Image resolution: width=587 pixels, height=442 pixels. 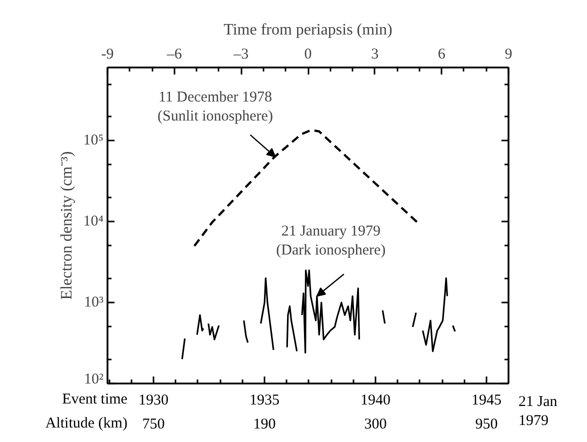 What do you see at coordinates (308, 30) in the screenshot?
I see `x-axis-title: Time from periapsis (min)` at bounding box center [308, 30].